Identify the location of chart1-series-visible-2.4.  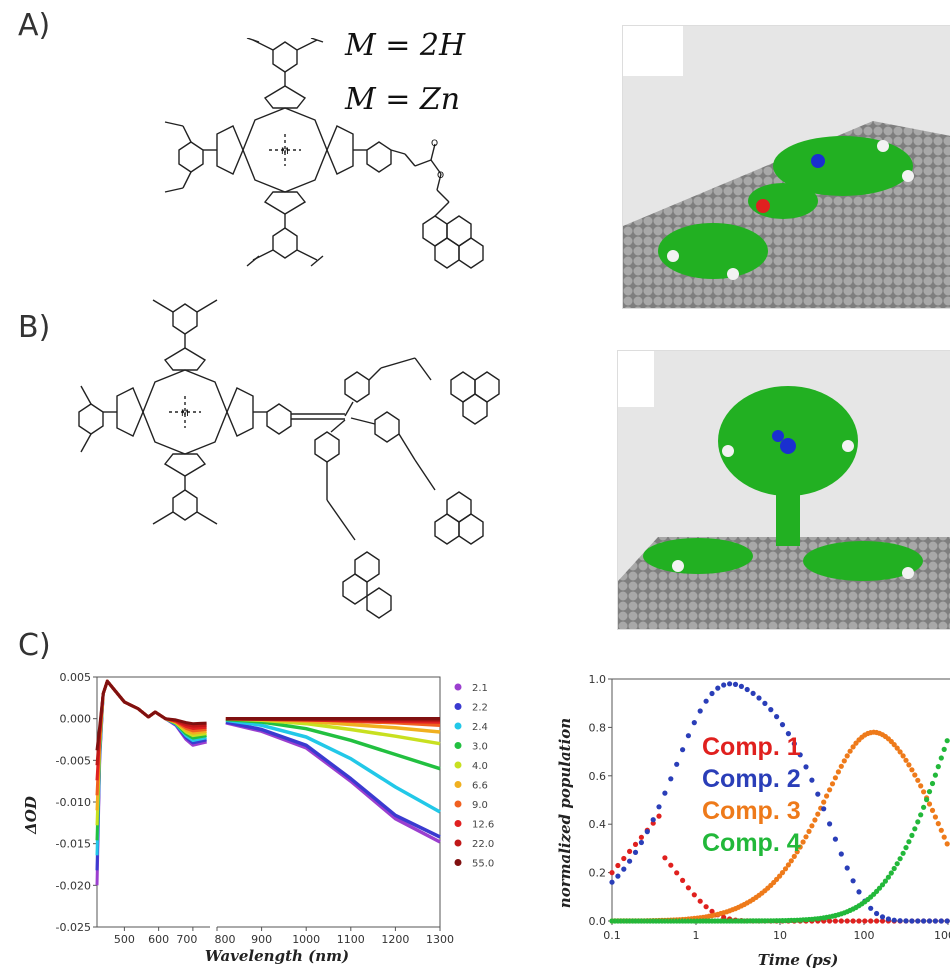
(151, 767).